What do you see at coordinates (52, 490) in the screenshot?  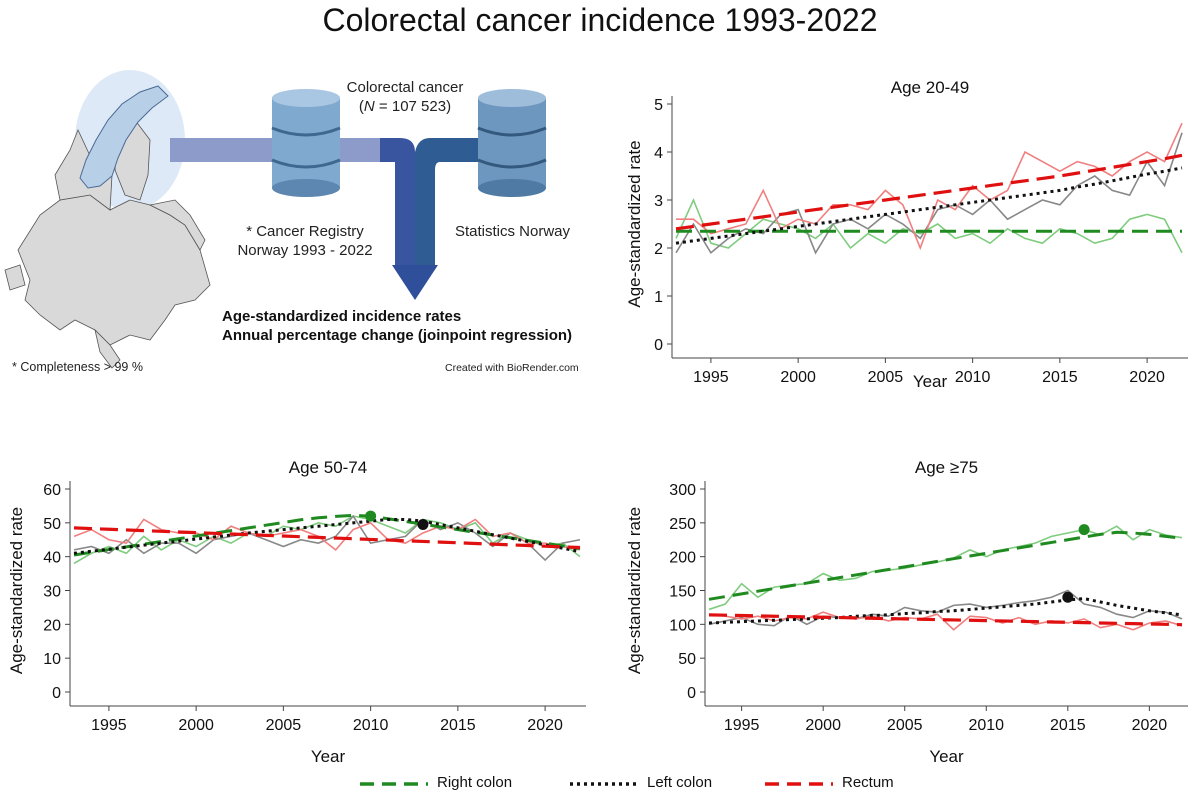 I see `y-tick-label: 60` at bounding box center [52, 490].